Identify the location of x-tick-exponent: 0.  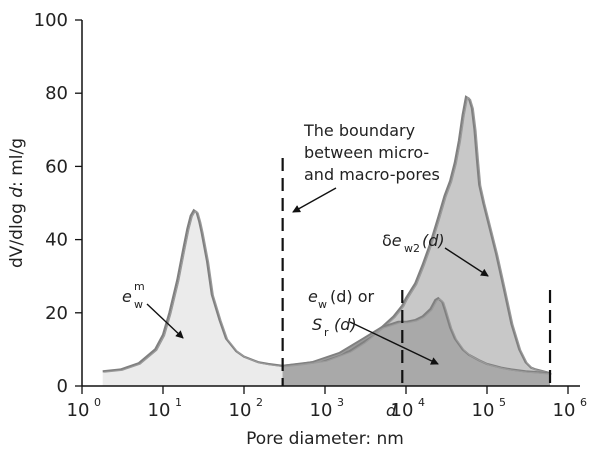
(97, 402).